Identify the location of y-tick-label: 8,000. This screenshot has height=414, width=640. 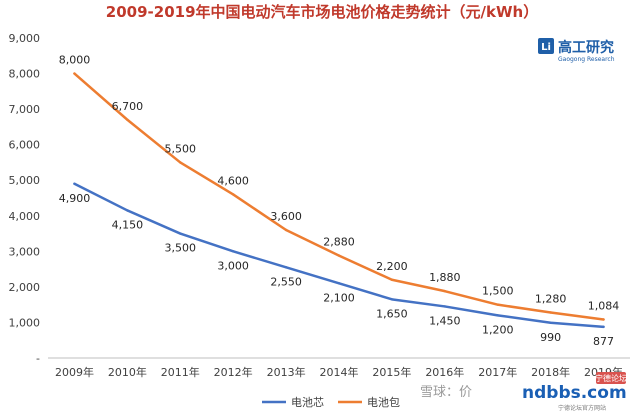
(25, 74).